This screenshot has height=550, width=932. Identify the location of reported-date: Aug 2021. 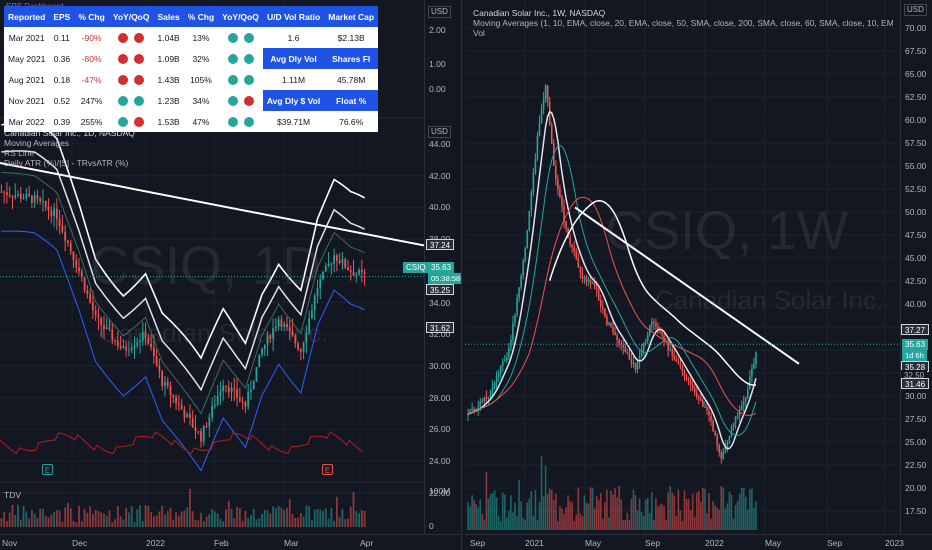
(27, 79).